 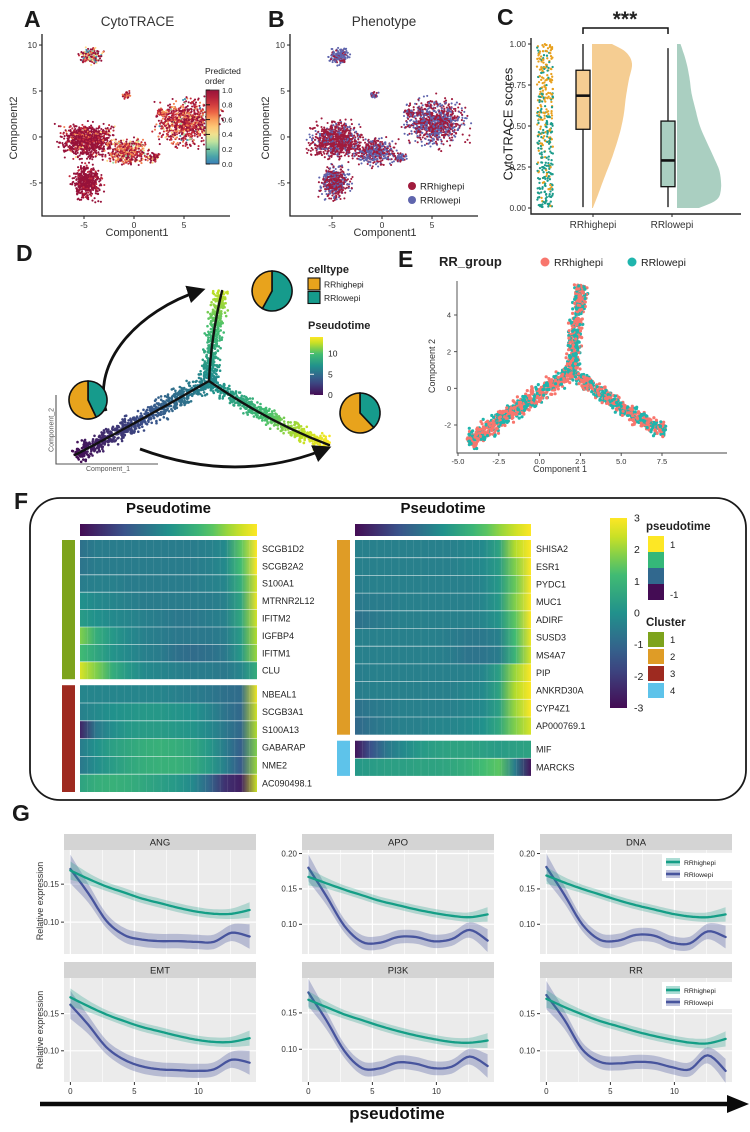 I want to click on c-ytick: 0.00, so click(x=517, y=208).